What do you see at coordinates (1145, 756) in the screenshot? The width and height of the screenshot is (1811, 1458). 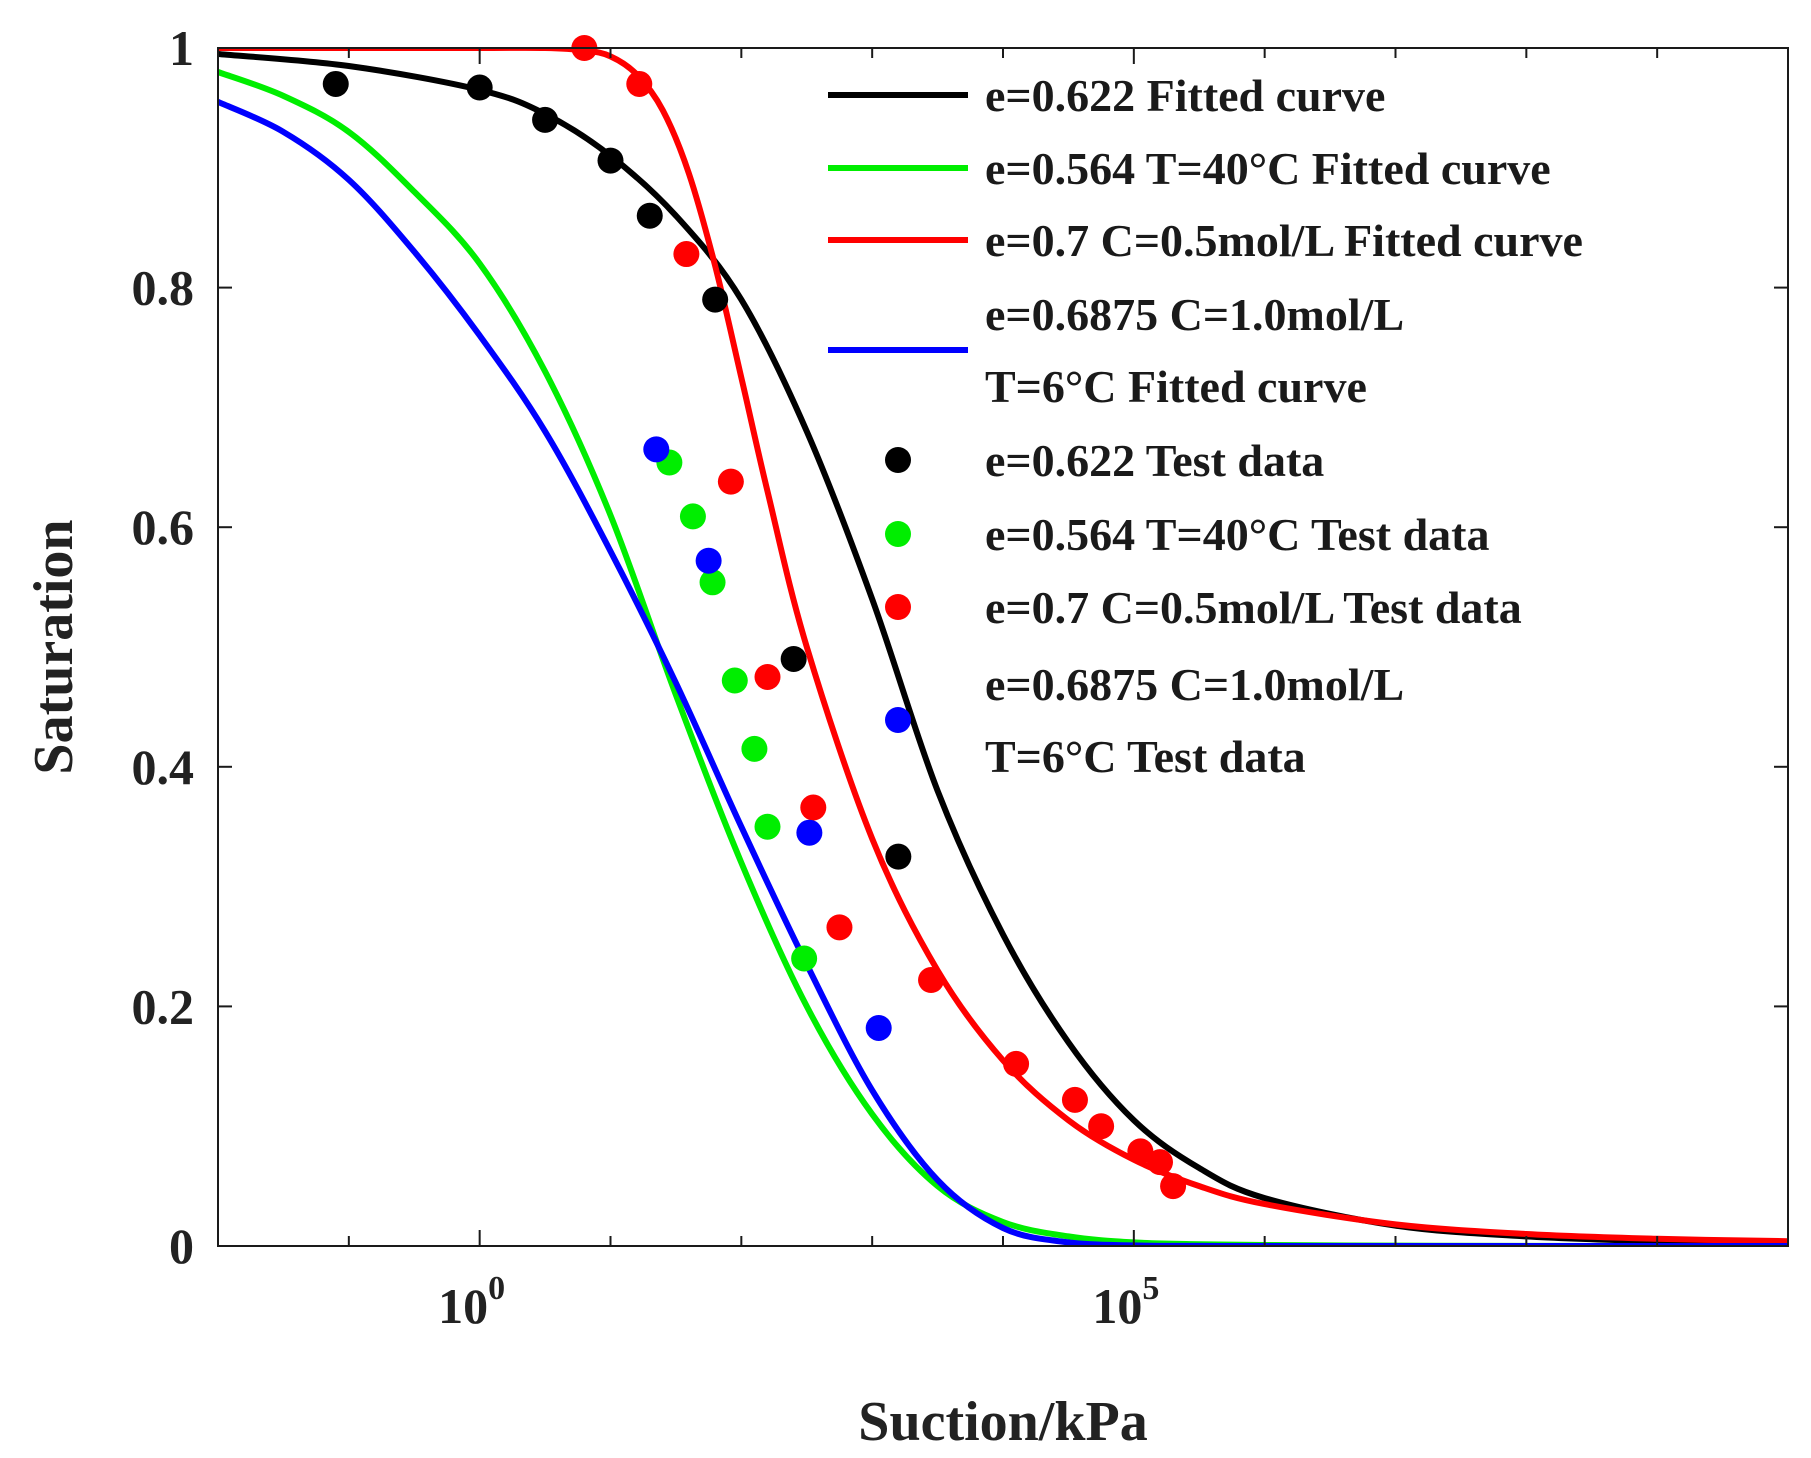 I see `legend-label: T=6°C Test data` at bounding box center [1145, 756].